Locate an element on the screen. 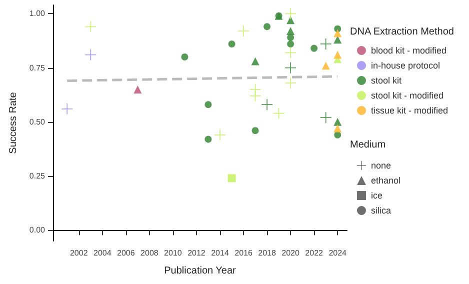  legend-label: tissue kit - modified is located at coordinates (409, 111).